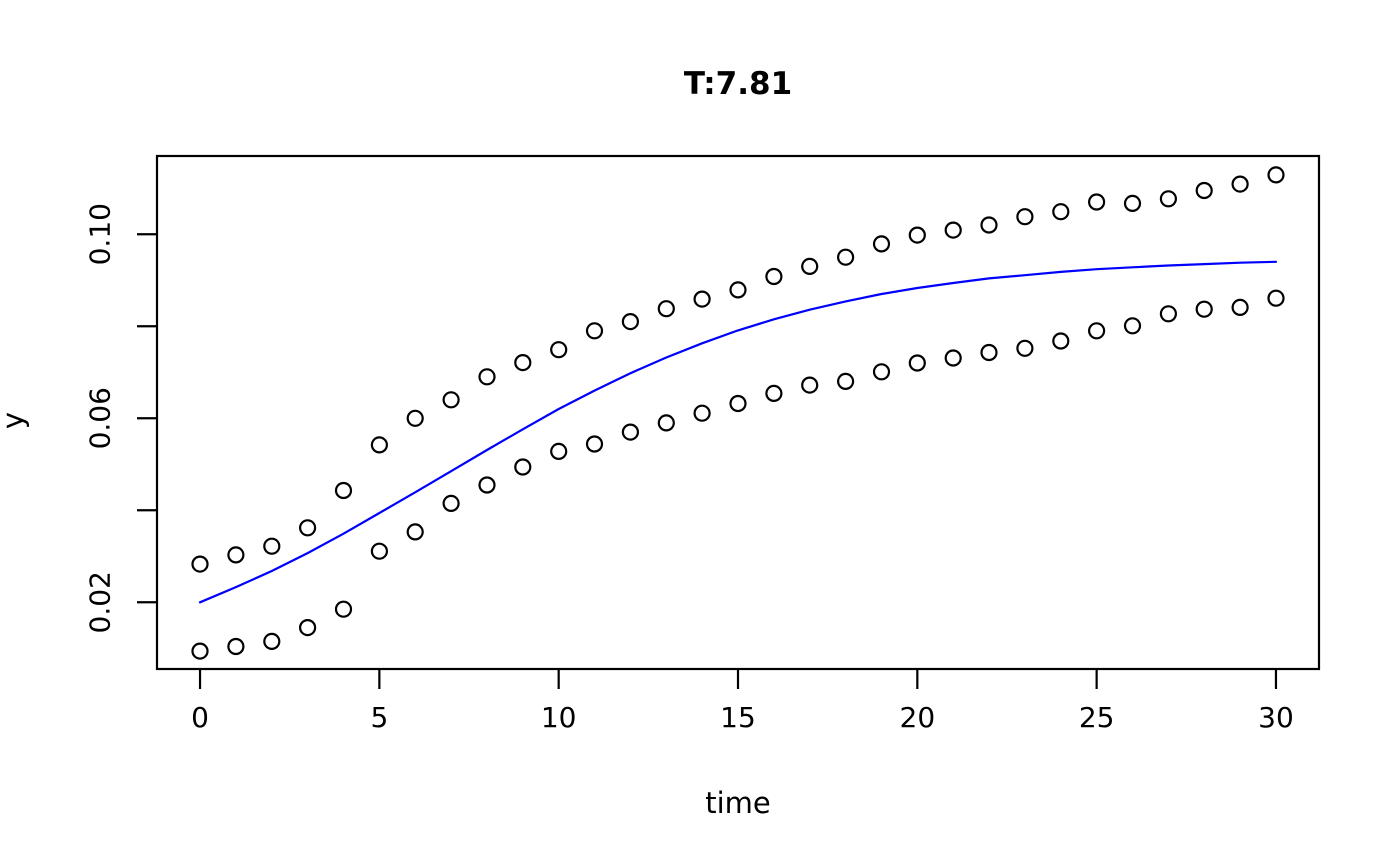  I want to click on x-tick-label: 25, so click(1097, 717).